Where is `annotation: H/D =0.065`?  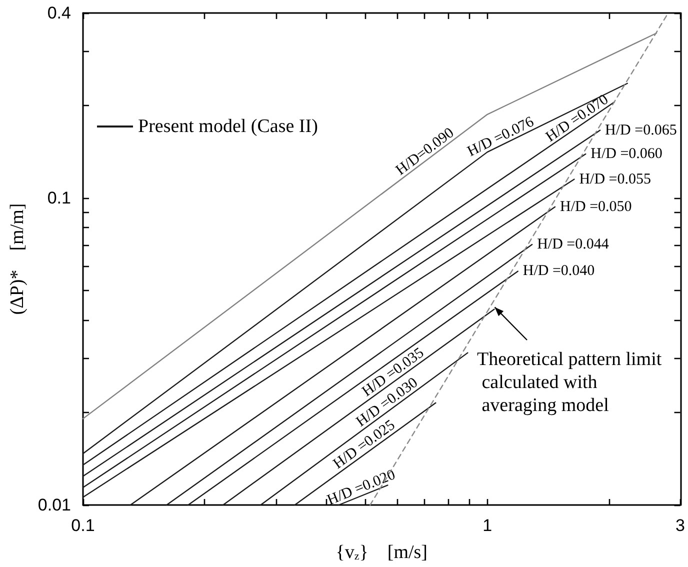 annotation: H/D =0.065 is located at coordinates (641, 130).